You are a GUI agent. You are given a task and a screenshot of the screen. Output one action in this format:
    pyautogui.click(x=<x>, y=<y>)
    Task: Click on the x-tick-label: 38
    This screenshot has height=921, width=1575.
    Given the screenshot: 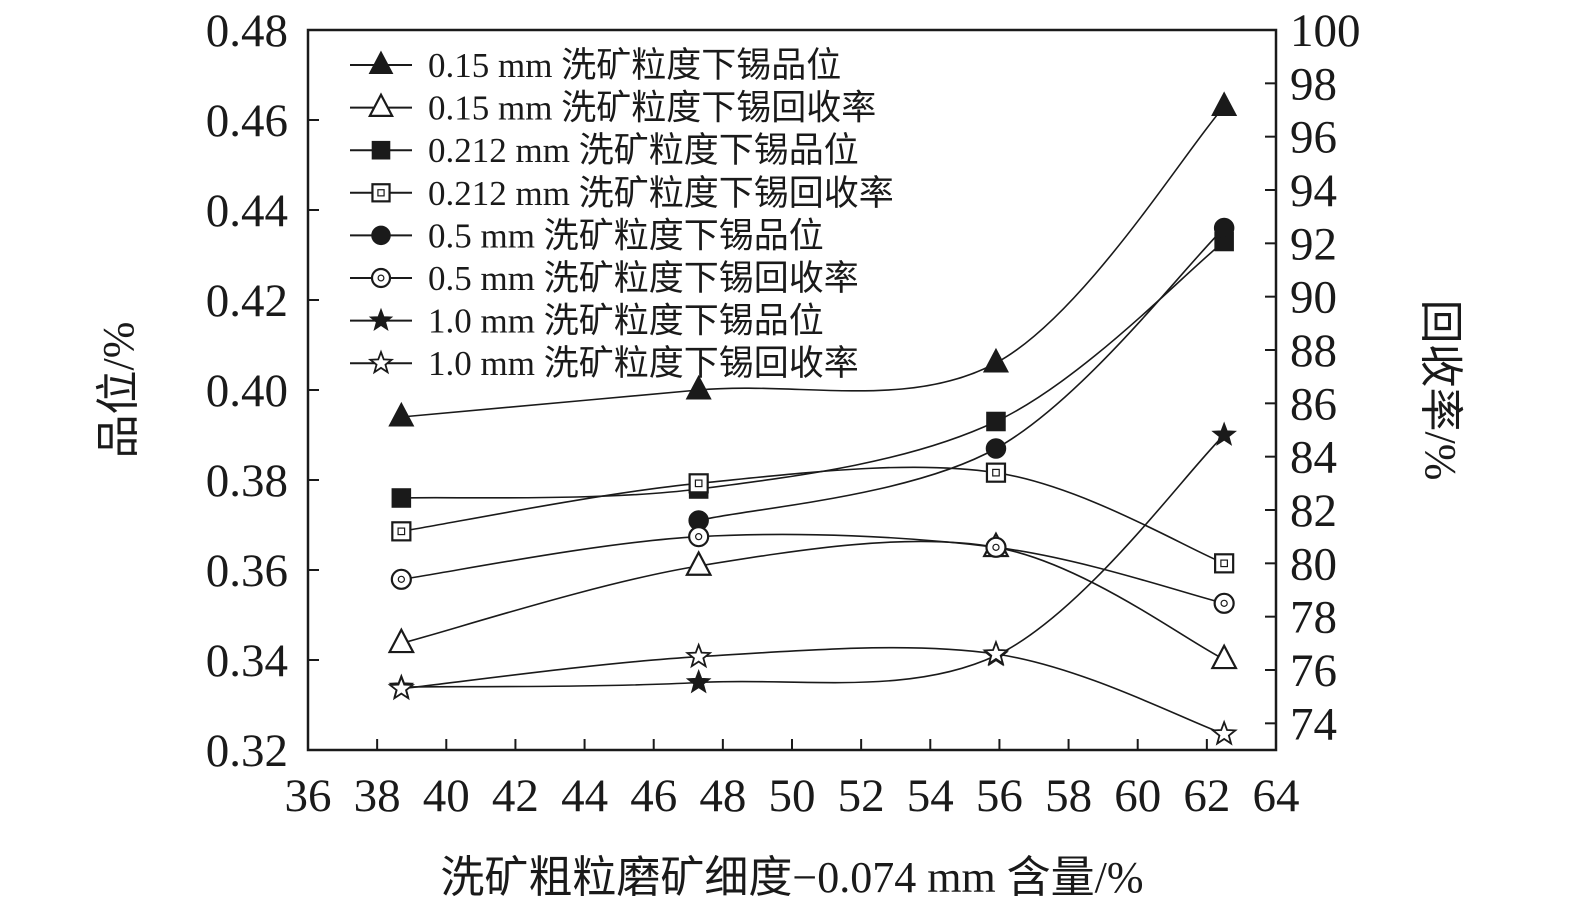 What is the action you would take?
    pyautogui.click(x=377, y=796)
    